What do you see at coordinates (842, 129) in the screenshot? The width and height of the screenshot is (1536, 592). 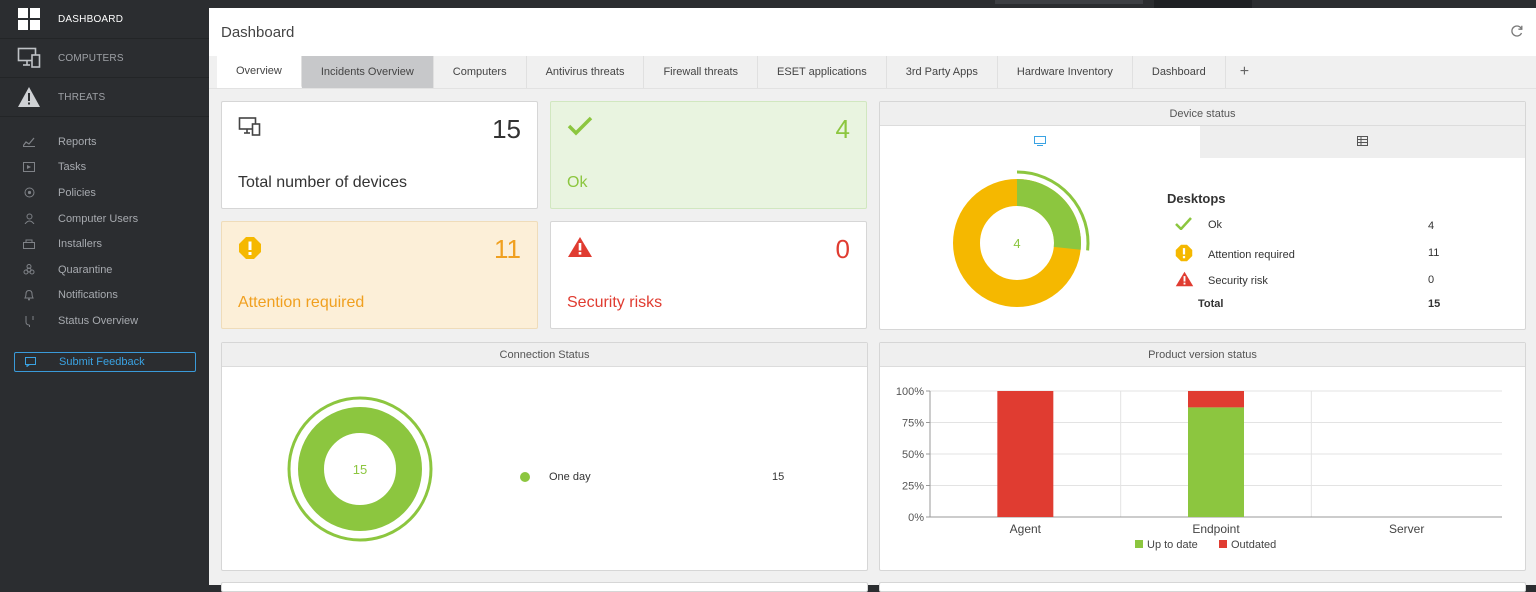 I see `ok-value: 4` at bounding box center [842, 129].